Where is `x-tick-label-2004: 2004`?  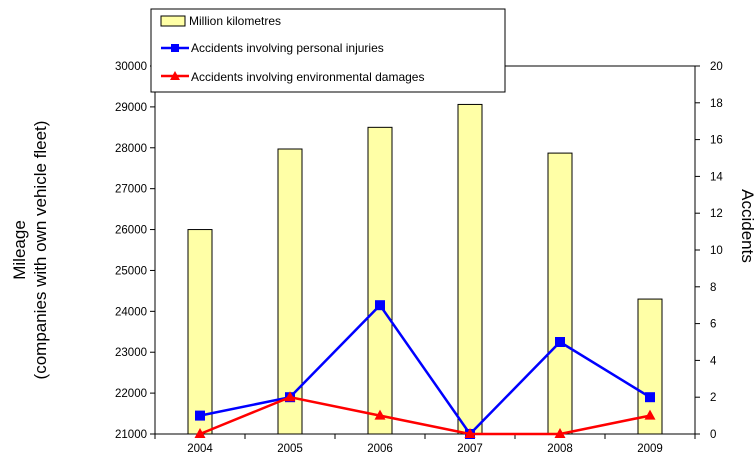 x-tick-label-2004: 2004 is located at coordinates (200, 449).